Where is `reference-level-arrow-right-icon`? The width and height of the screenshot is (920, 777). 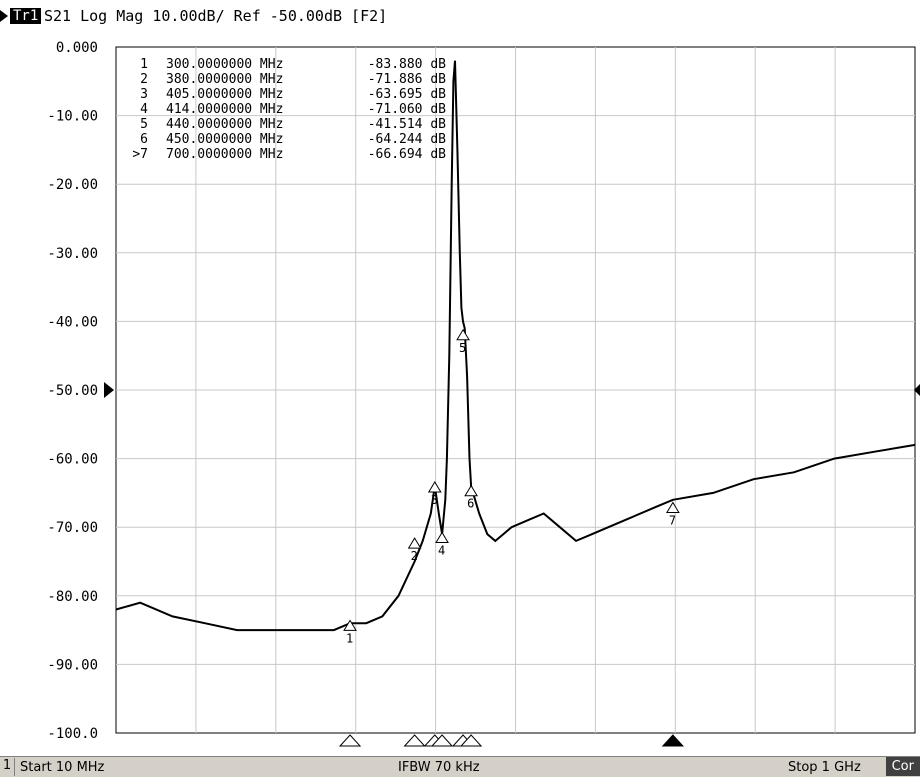
reference-level-arrow-right-icon is located at coordinates (917, 390).